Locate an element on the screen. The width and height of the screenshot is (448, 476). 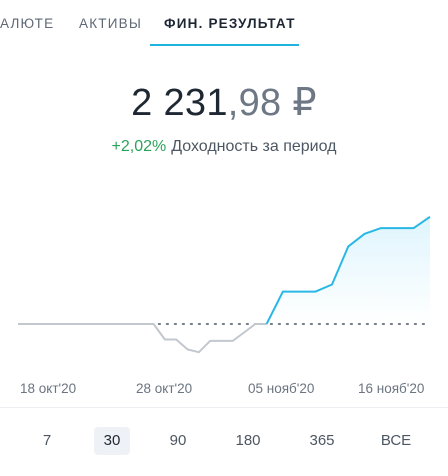
tab-currency: АЛЮТЕ is located at coordinates (27, 23).